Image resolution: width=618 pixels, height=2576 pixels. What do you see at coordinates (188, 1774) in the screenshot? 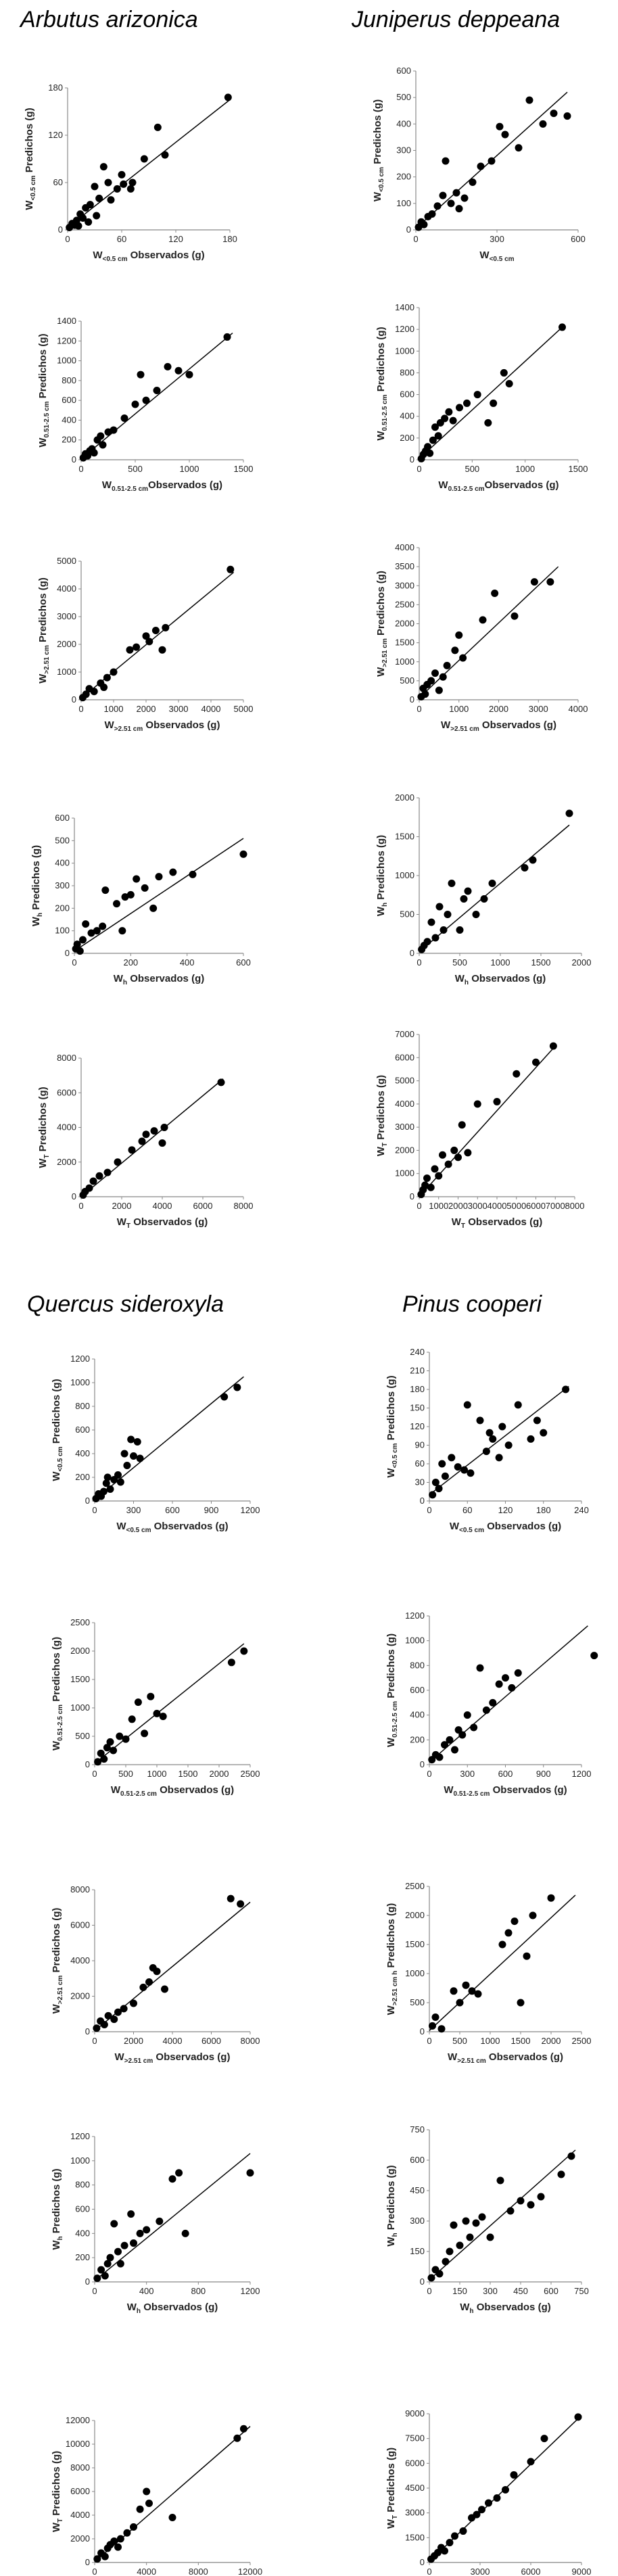
I see `x-tick-label: 1500` at bounding box center [188, 1774].